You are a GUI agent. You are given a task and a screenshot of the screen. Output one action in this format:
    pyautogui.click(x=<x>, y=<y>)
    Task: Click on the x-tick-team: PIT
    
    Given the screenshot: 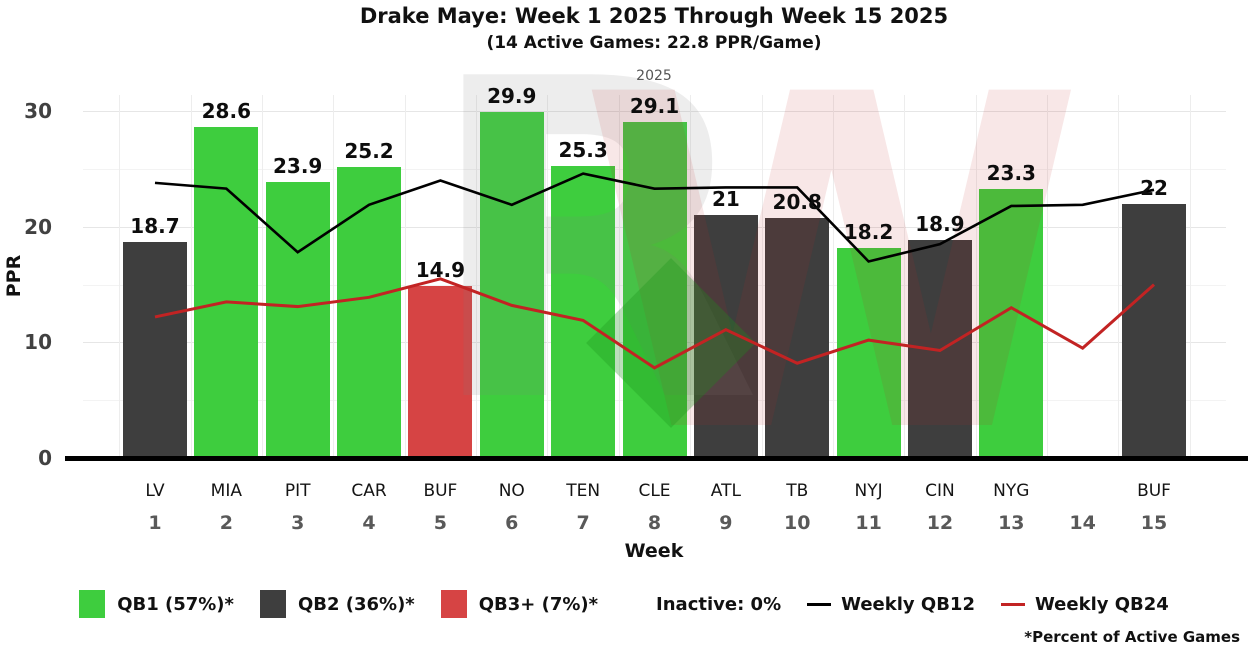 What is the action you would take?
    pyautogui.click(x=297, y=491)
    